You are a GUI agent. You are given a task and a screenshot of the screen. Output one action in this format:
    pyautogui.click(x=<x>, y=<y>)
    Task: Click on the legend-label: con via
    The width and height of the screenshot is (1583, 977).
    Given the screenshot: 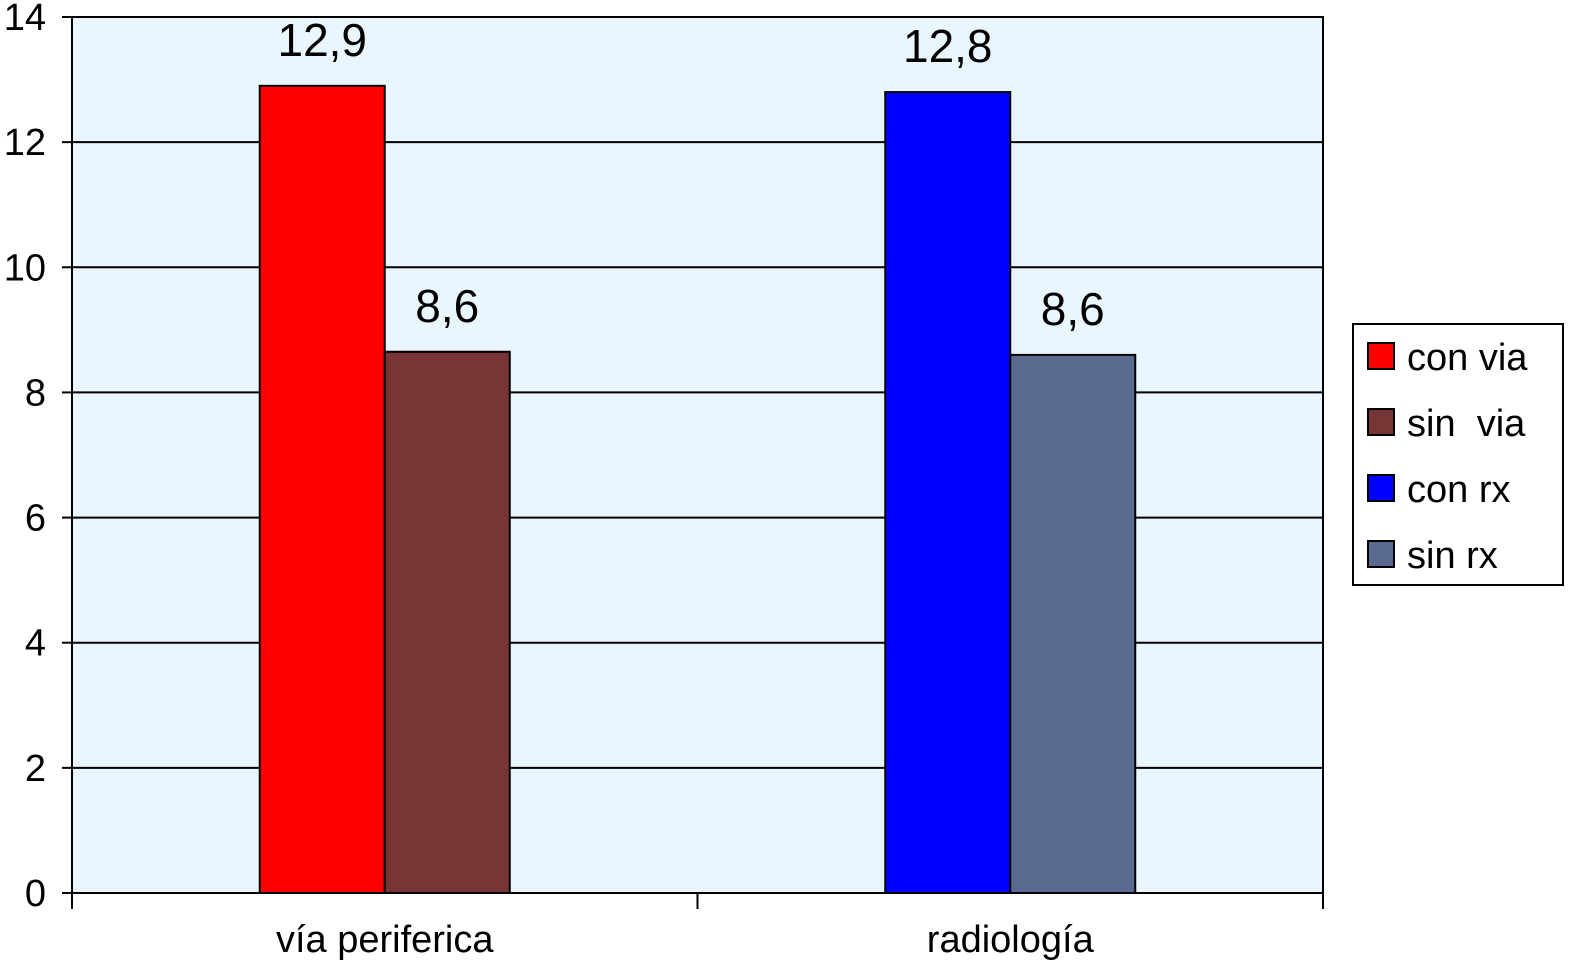 What is the action you would take?
    pyautogui.click(x=1467, y=358)
    